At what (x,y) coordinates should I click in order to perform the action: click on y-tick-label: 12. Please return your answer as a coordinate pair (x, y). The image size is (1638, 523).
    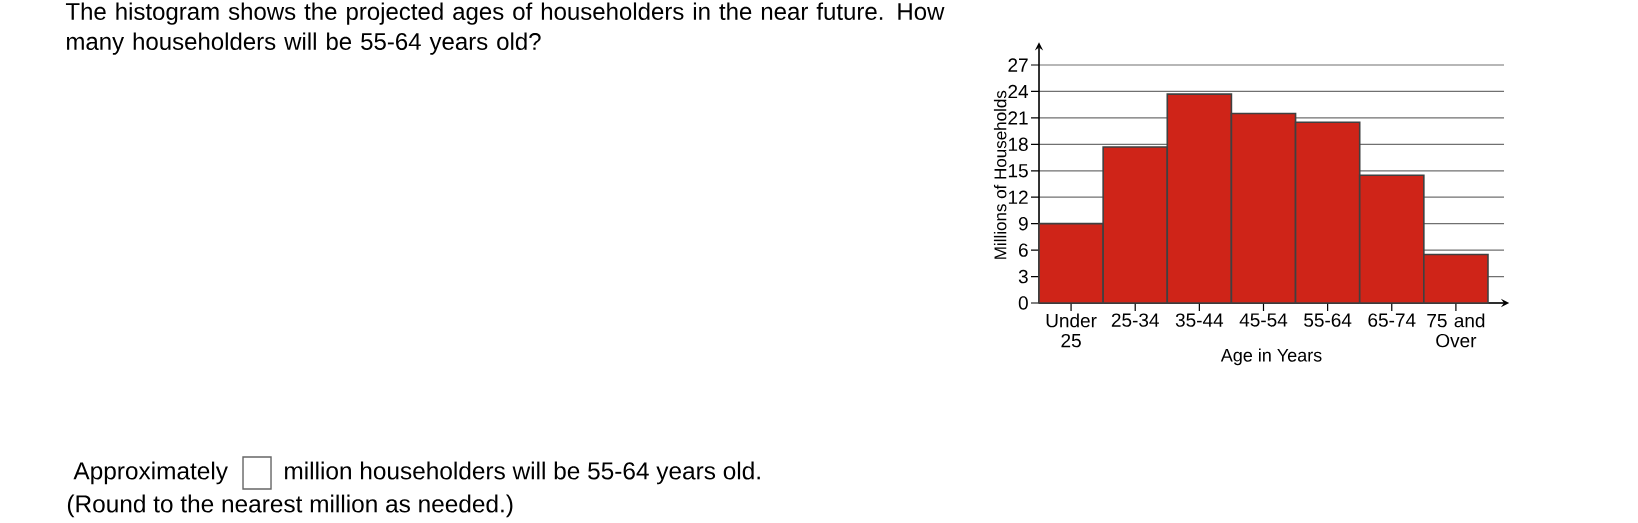
    Looking at the image, I should click on (1018, 197).